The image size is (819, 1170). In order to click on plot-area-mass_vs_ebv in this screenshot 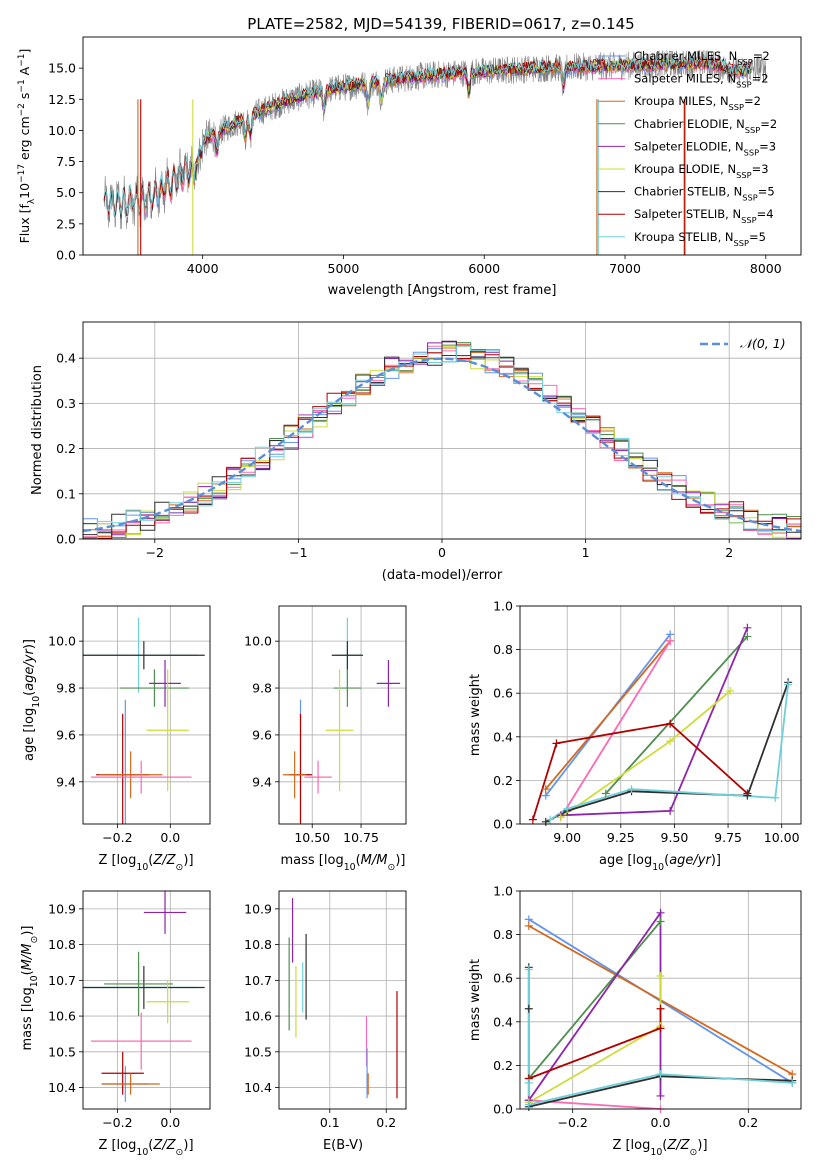, I will do `click(343, 998)`.